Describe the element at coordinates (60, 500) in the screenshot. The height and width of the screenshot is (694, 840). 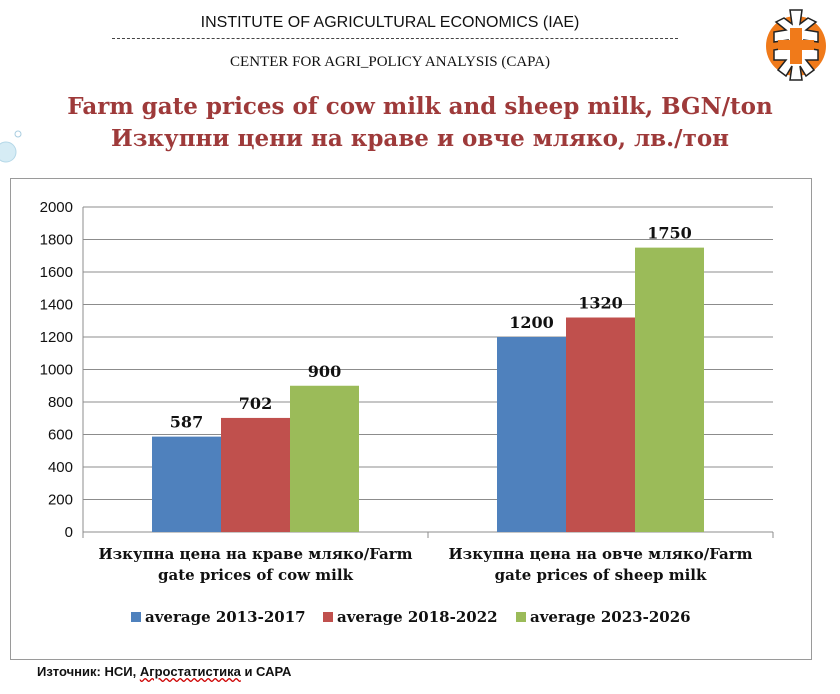
I see `y-tick-label: 200` at that location.